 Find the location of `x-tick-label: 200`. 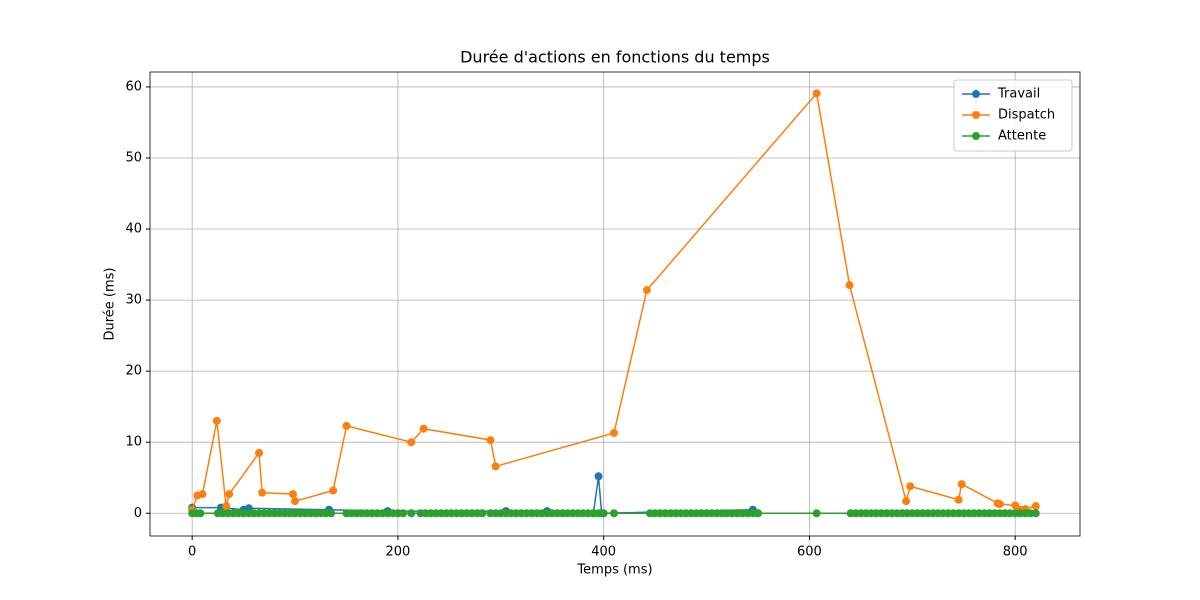

x-tick-label: 200 is located at coordinates (398, 552).